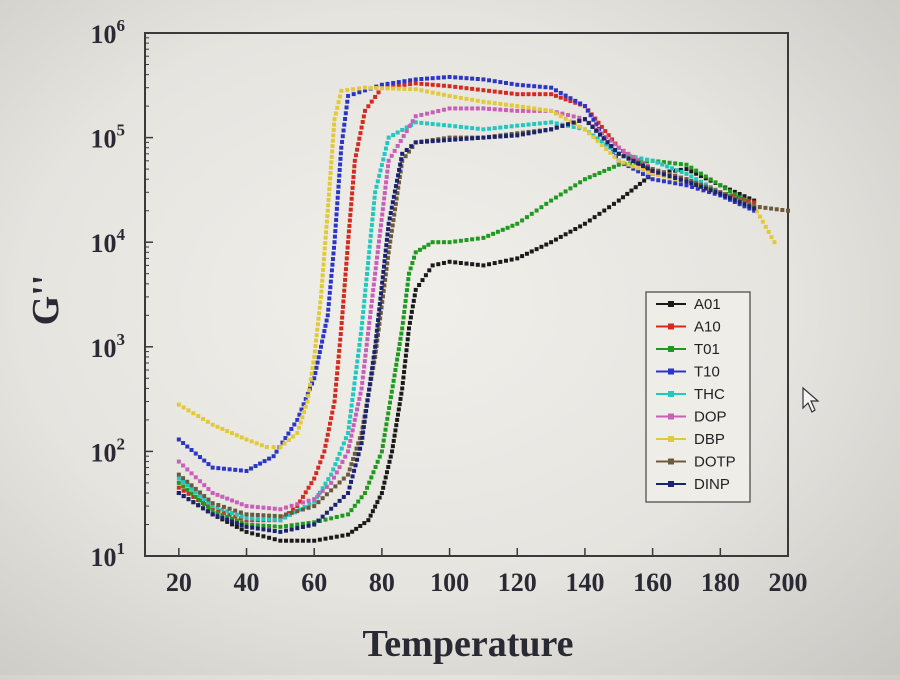 The image size is (900, 680). Describe the element at coordinates (671, 439) in the screenshot. I see `legend-swatch-marker` at that location.